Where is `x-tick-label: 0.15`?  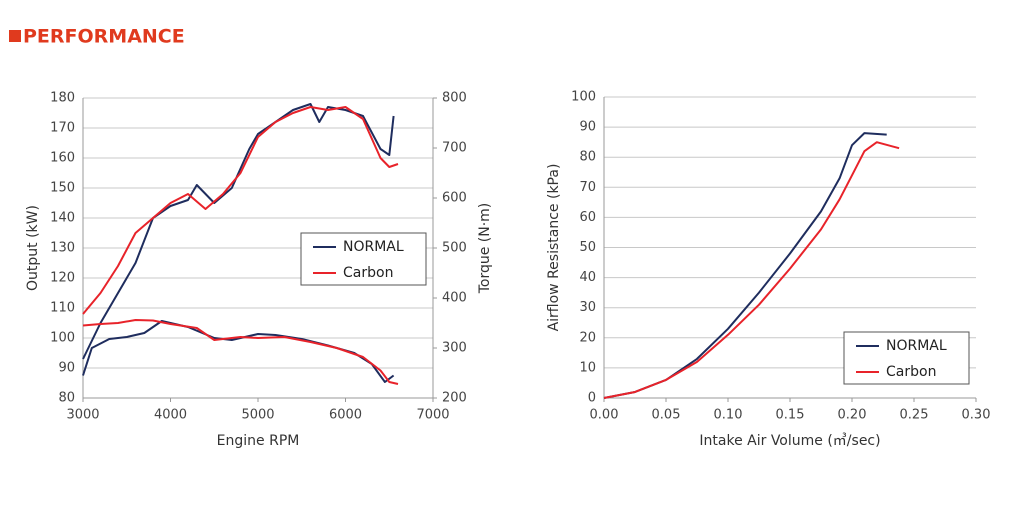 x-tick-label: 0.15 is located at coordinates (790, 415).